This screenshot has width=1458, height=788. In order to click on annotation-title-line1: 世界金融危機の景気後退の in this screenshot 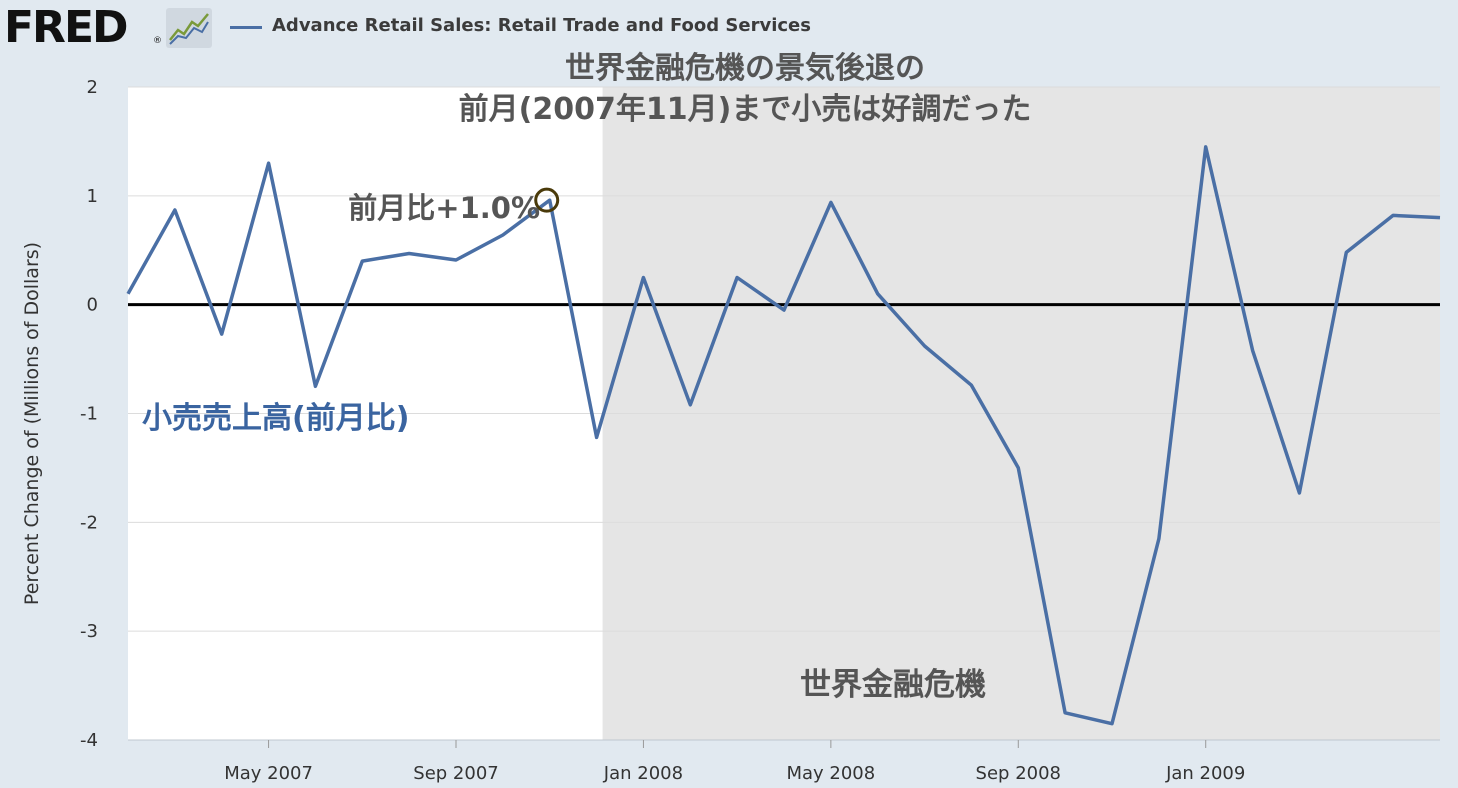, I will do `click(745, 68)`.